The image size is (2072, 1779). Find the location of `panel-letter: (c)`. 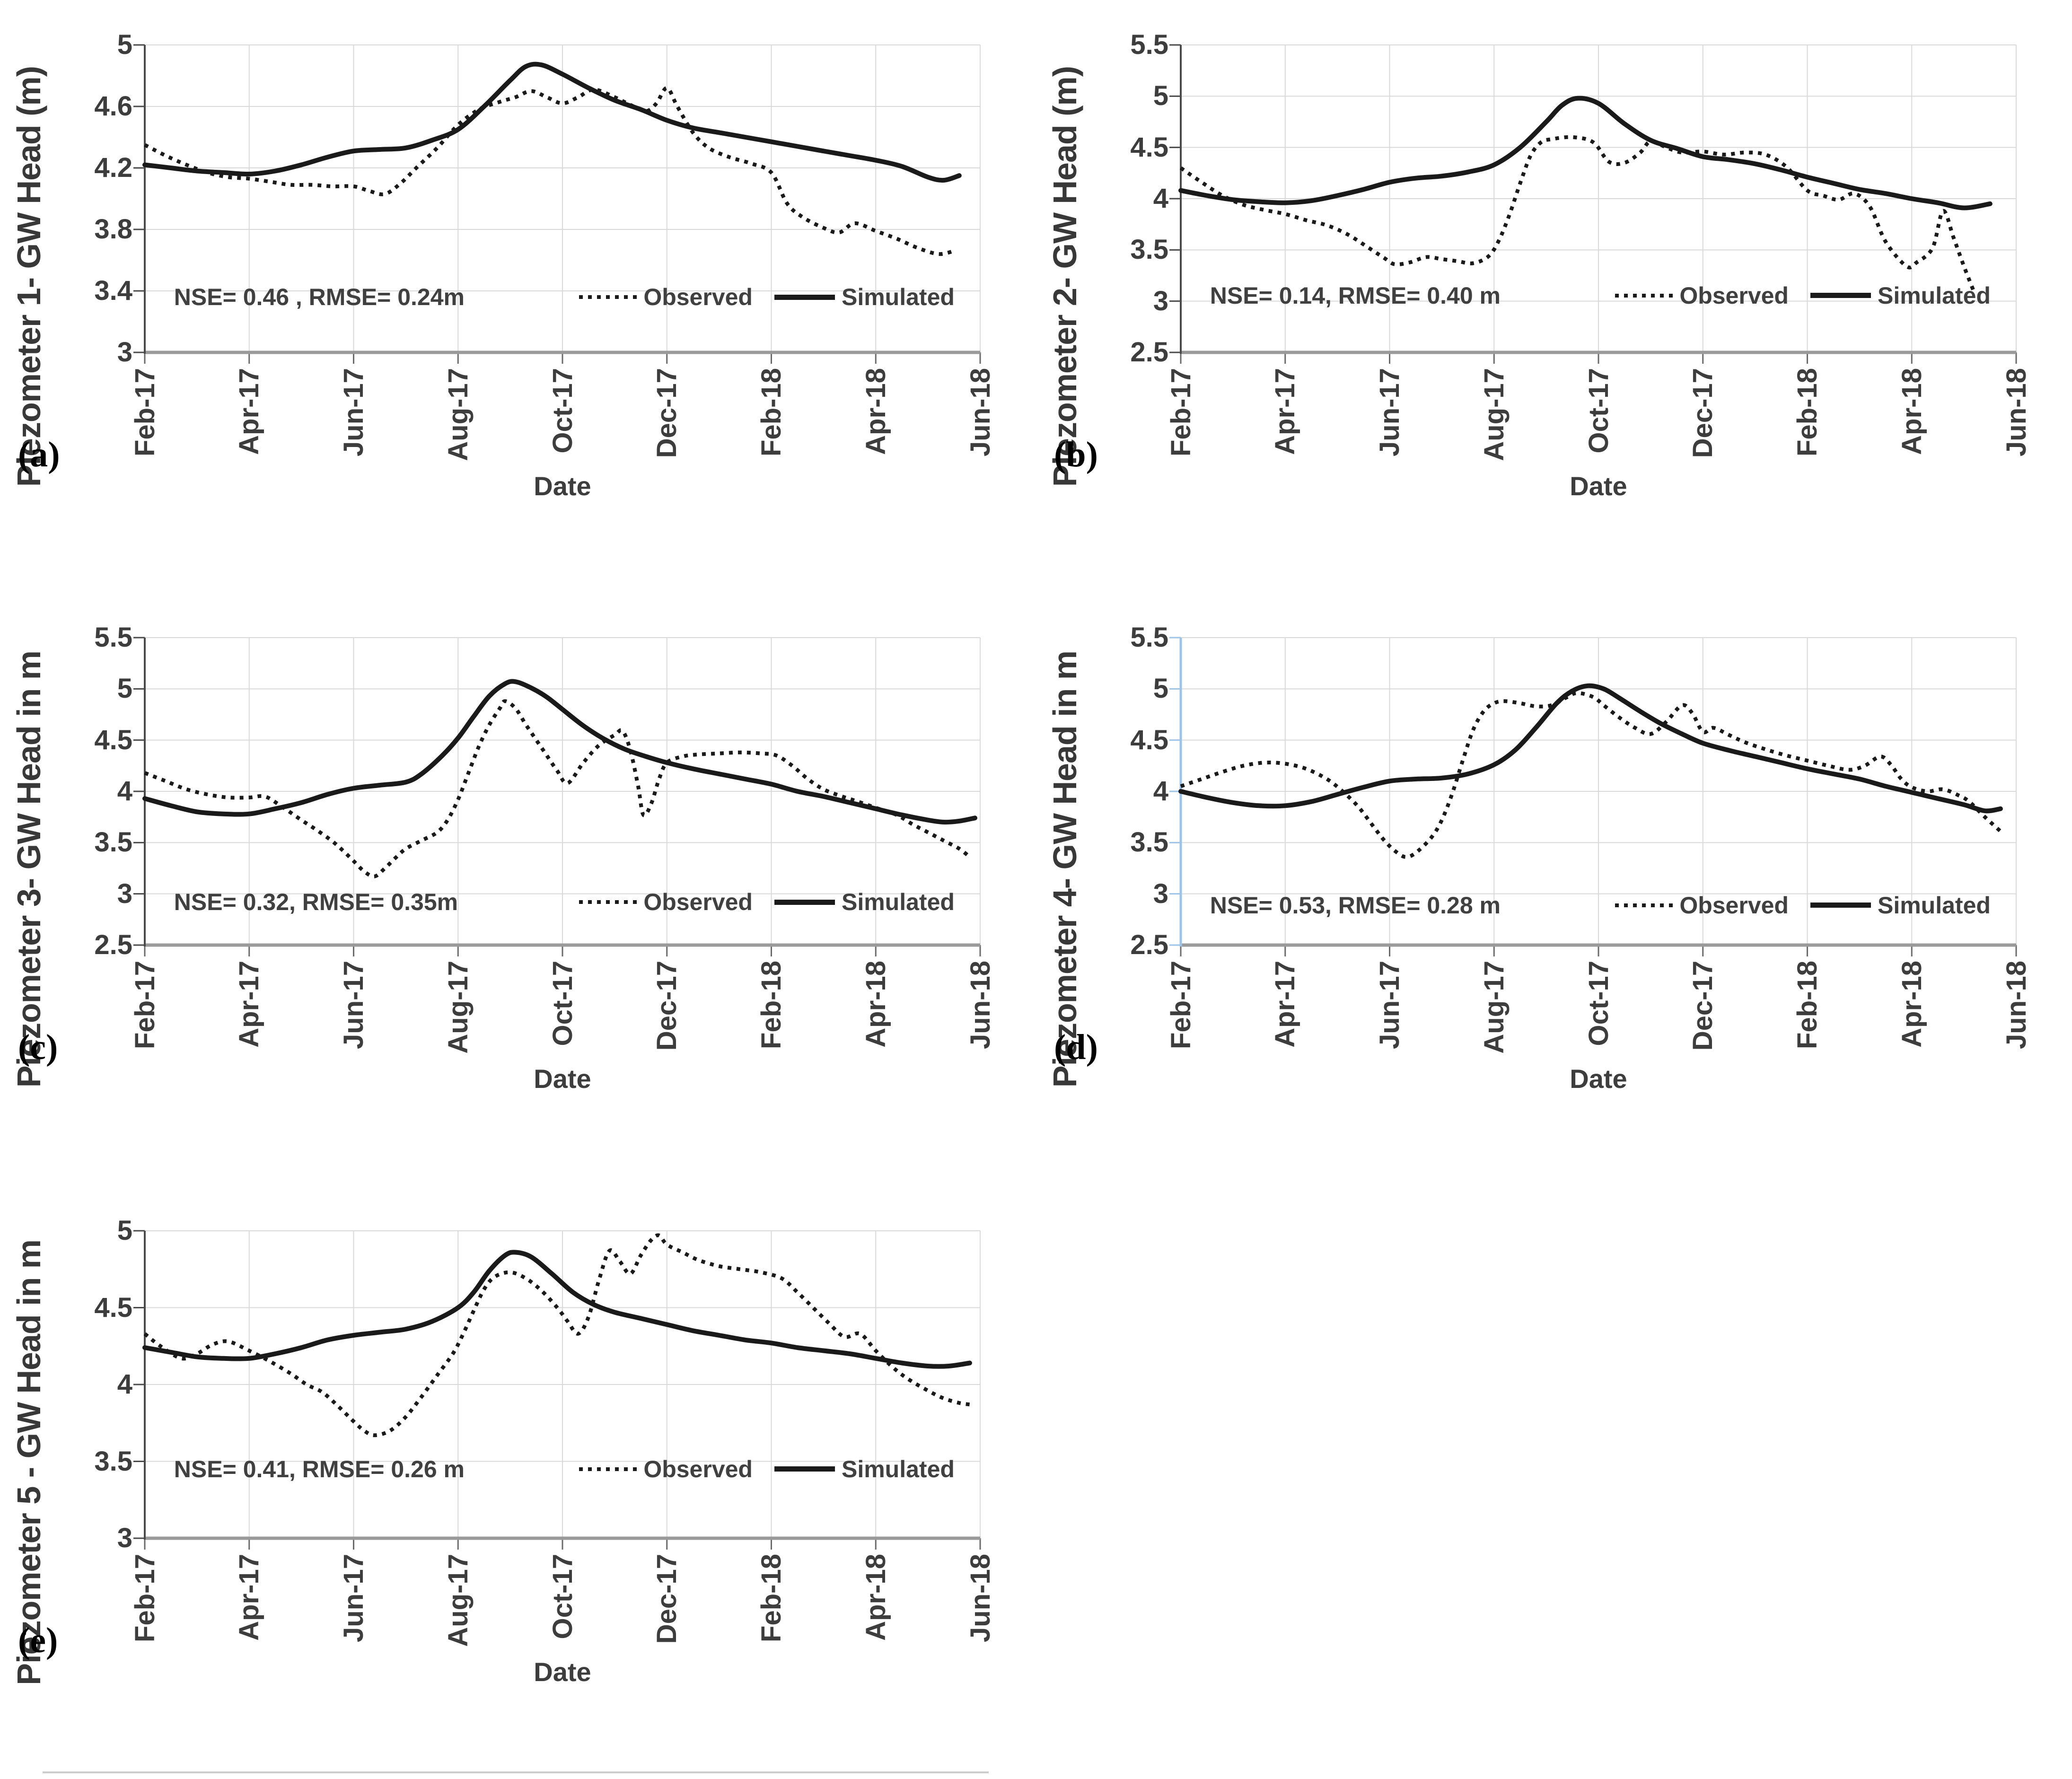

panel-letter: (c) is located at coordinates (38, 1047).